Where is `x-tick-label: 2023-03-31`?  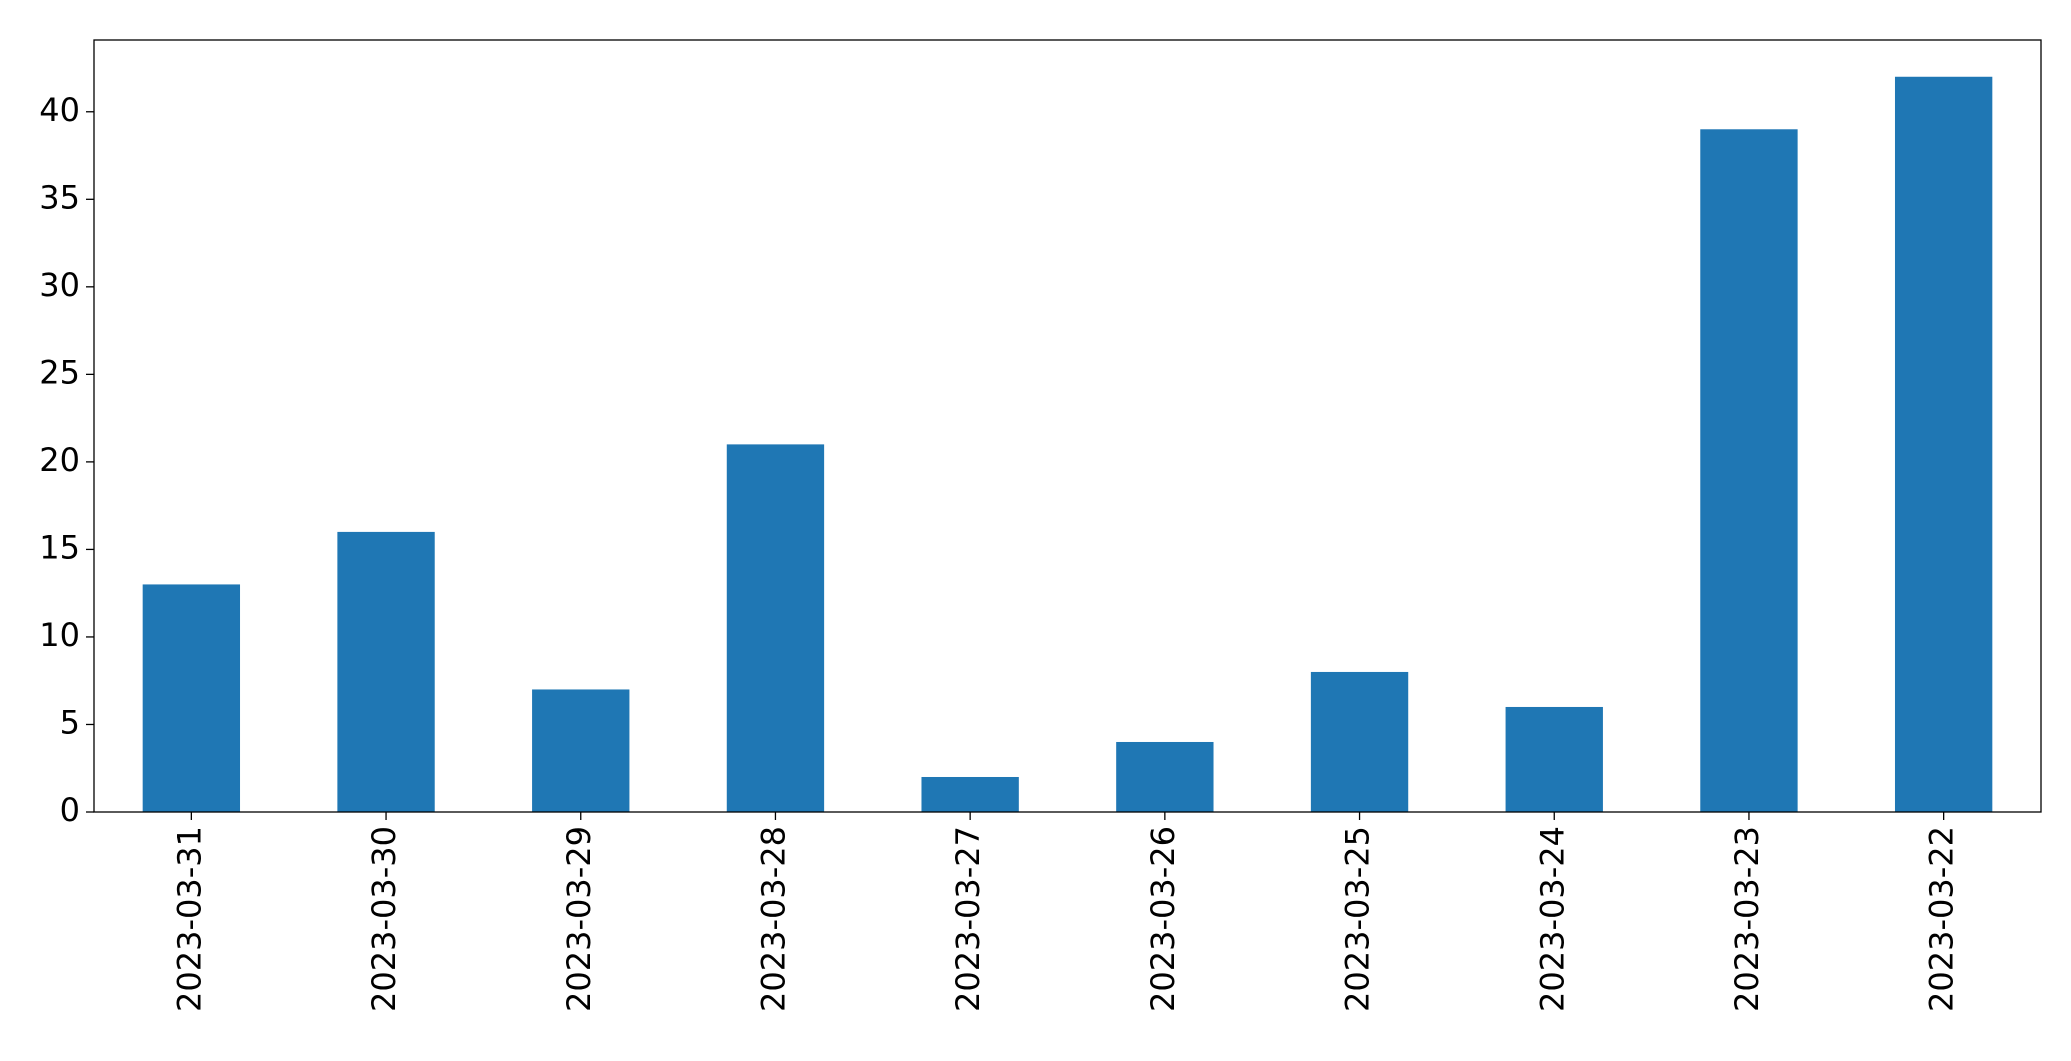 x-tick-label: 2023-03-31 is located at coordinates (189, 919).